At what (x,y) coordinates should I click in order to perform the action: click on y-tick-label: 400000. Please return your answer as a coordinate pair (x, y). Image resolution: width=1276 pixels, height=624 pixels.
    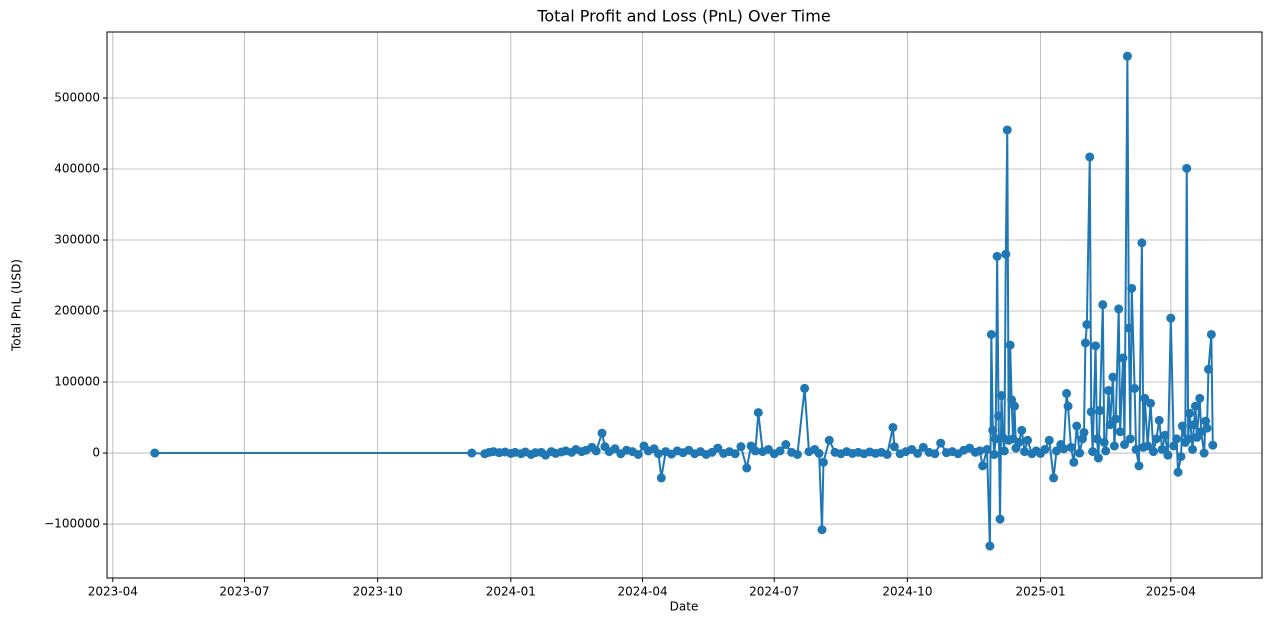
    Looking at the image, I should click on (77, 169).